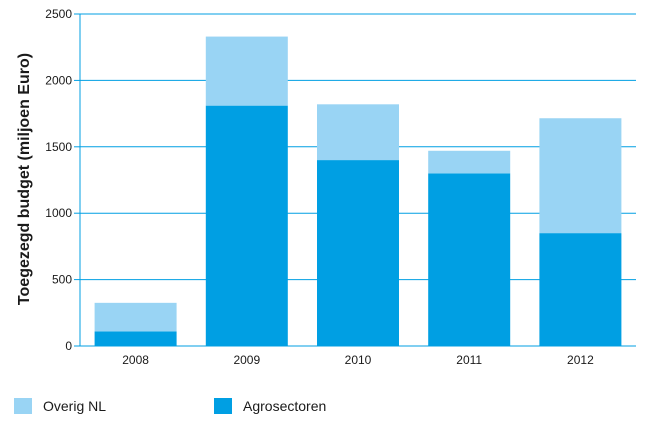 The image size is (652, 421). What do you see at coordinates (580, 360) in the screenshot?
I see `x-tick-label: 2012` at bounding box center [580, 360].